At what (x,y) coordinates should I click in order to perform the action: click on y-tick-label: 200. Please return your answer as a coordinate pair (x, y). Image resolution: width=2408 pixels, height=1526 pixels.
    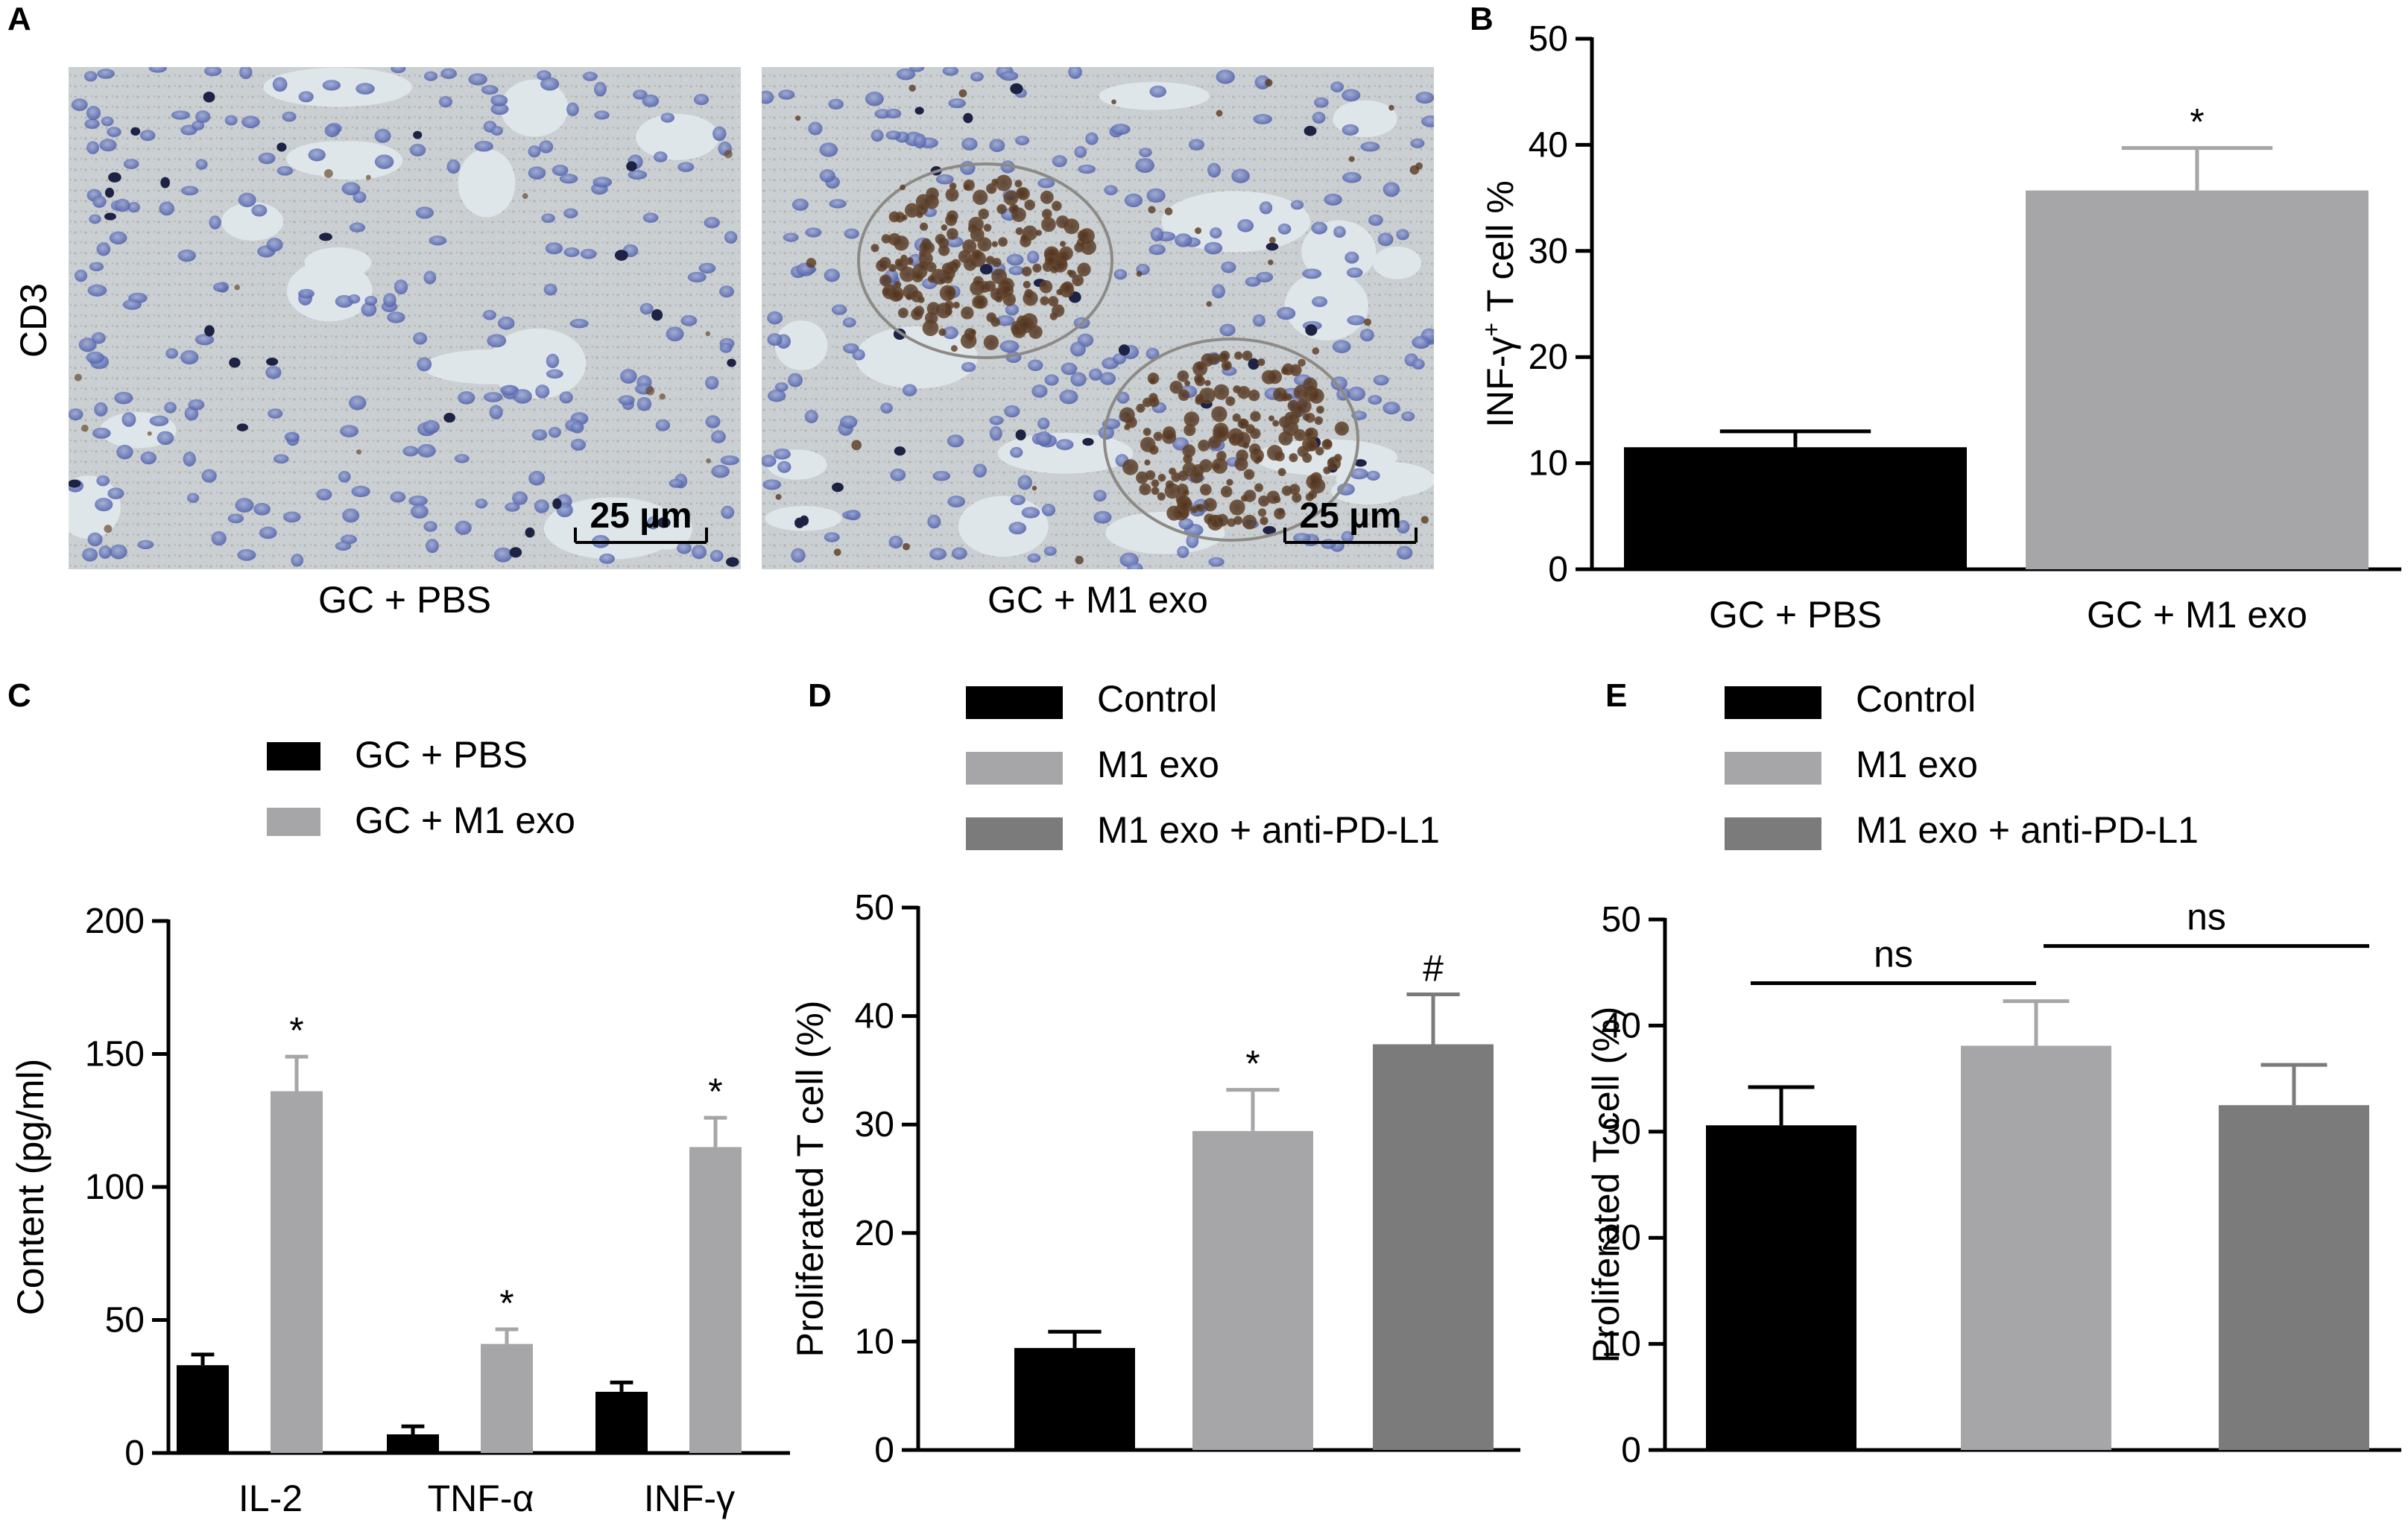
    Looking at the image, I should click on (115, 921).